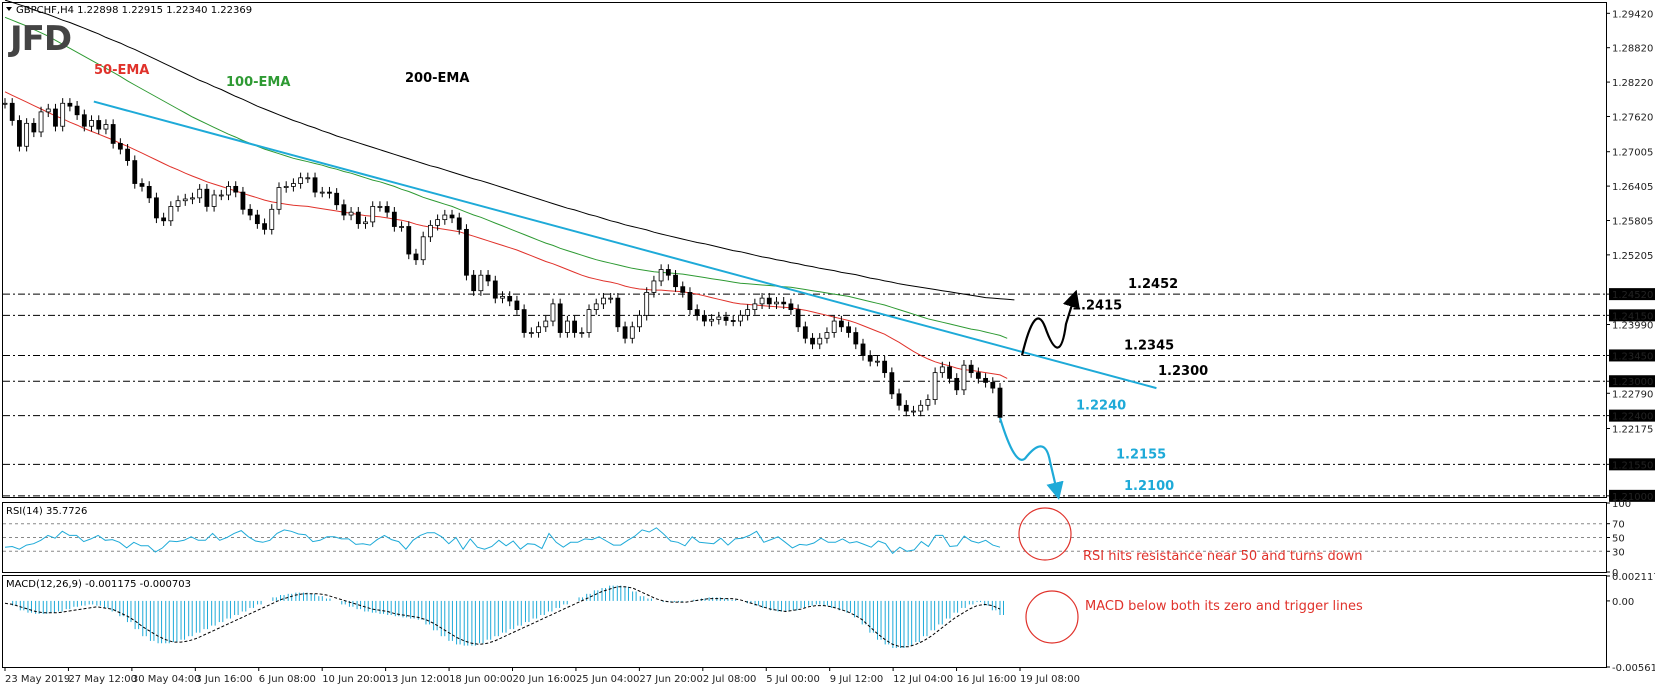 This screenshot has height=688, width=1655. What do you see at coordinates (1633, 668) in the screenshot?
I see `y-tick-label: -0.005619` at bounding box center [1633, 668].